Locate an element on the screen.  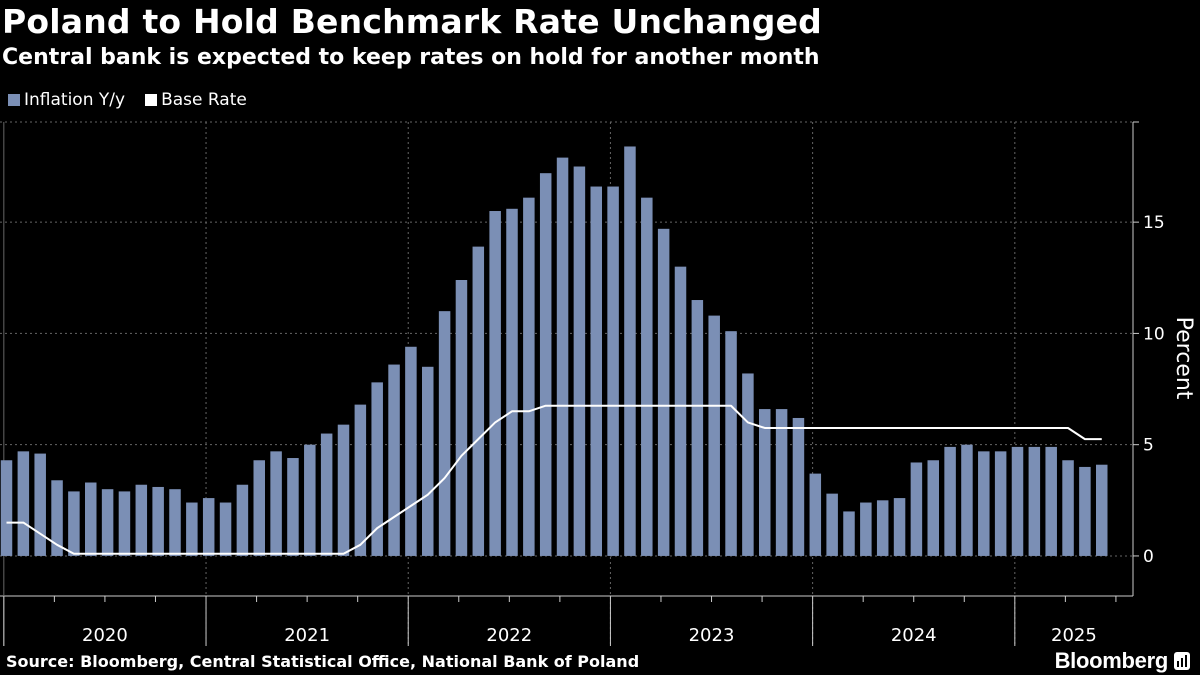
brand-name: Bloomberg is located at coordinates (1111, 660).